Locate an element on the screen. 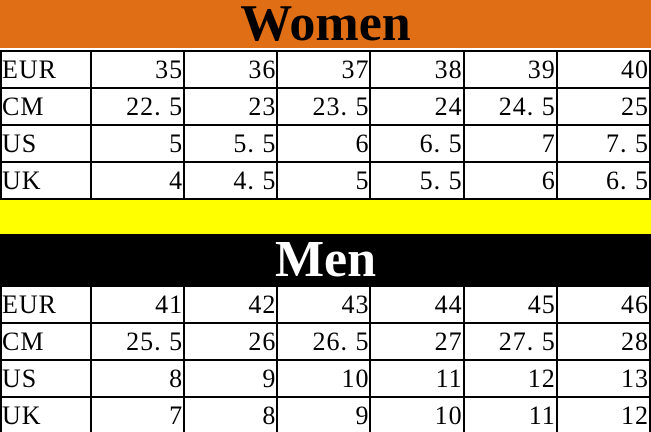 This screenshot has height=432, width=651. size-cell: 42 is located at coordinates (231, 304).